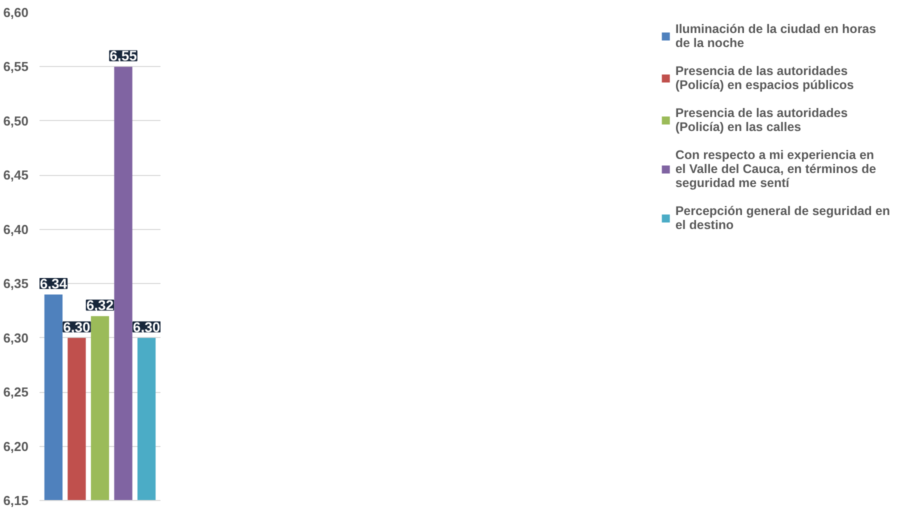  What do you see at coordinates (16, 446) in the screenshot?
I see `y-tick-label: 6,20` at bounding box center [16, 446].